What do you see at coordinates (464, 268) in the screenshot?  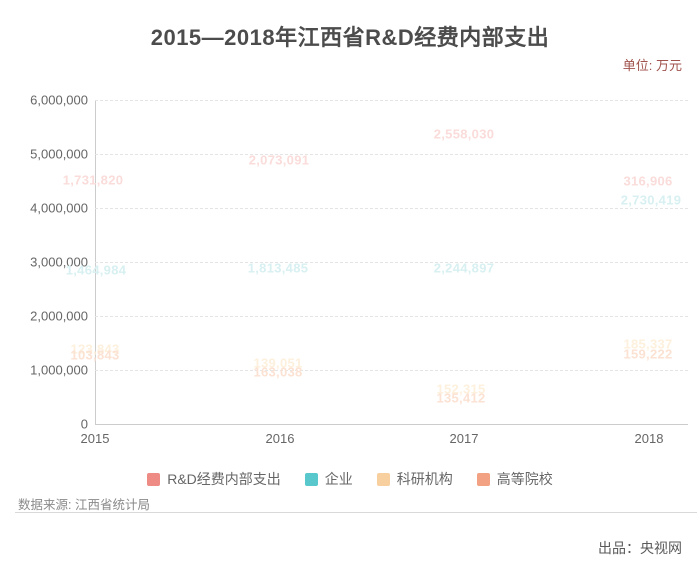 I see `data-point-label: 2,244,897` at bounding box center [464, 268].